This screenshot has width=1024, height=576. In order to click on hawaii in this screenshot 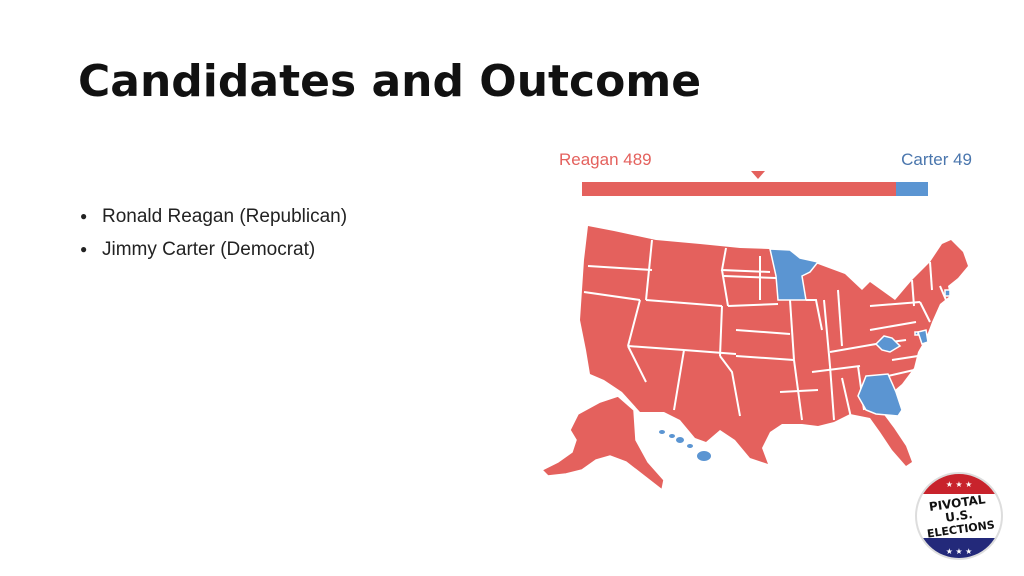, I will do `click(685, 445)`.